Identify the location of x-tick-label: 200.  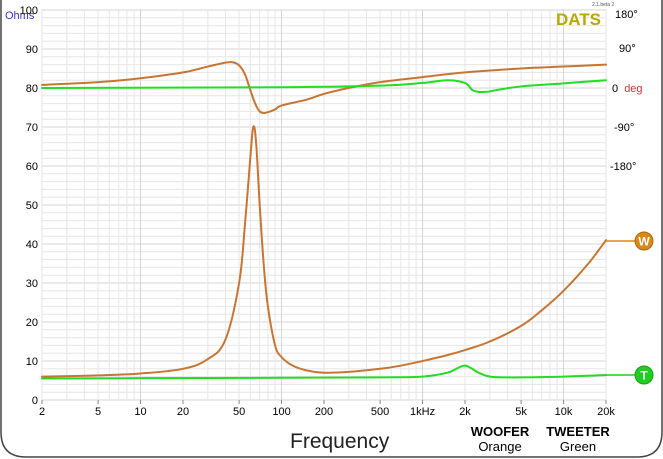
(324, 412).